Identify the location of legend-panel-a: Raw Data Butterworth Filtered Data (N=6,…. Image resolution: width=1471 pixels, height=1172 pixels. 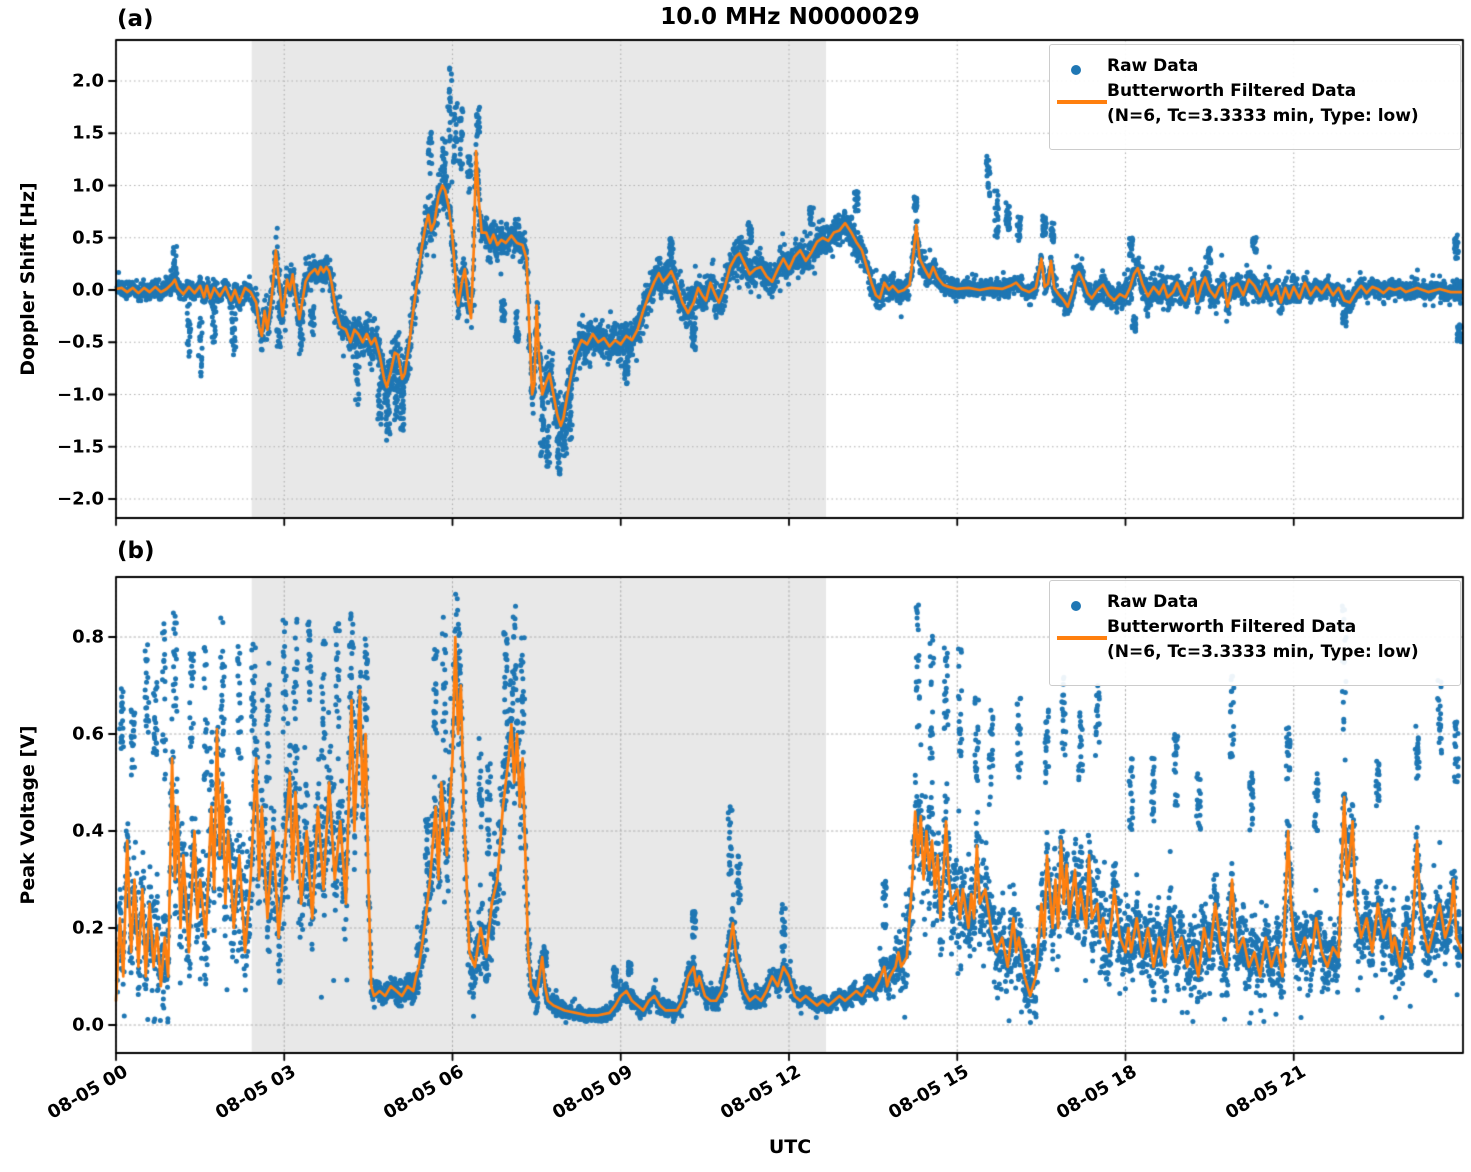
(1255, 97).